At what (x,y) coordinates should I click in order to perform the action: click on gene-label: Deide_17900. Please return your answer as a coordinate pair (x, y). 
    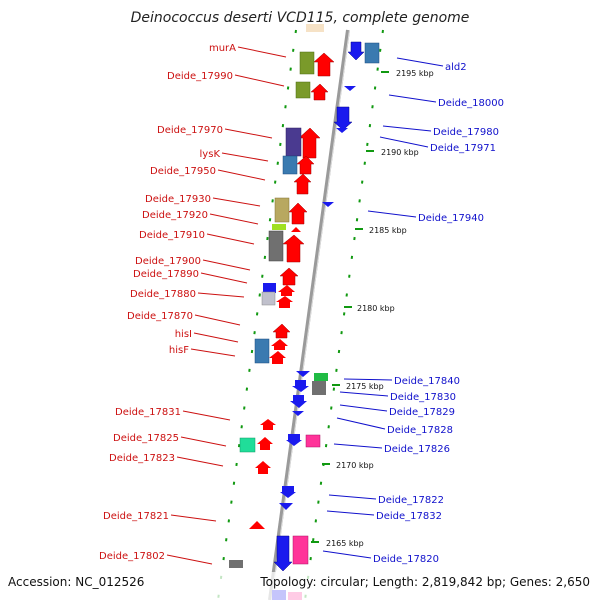
    Looking at the image, I should click on (168, 261).